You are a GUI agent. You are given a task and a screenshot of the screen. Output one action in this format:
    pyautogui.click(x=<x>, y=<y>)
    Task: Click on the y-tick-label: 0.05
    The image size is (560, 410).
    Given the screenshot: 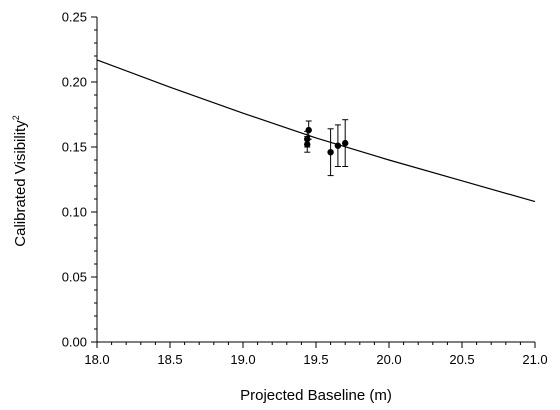 What is the action you would take?
    pyautogui.click(x=74, y=277)
    